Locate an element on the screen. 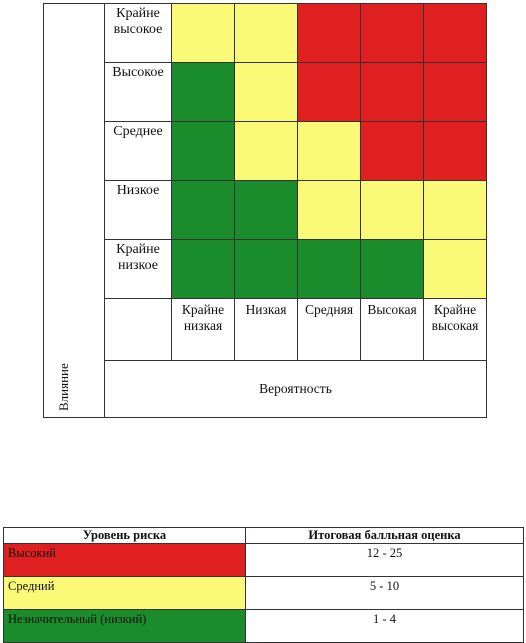 The height and width of the screenshot is (643, 526). risk-score-range: 5 - 10 is located at coordinates (384, 593).